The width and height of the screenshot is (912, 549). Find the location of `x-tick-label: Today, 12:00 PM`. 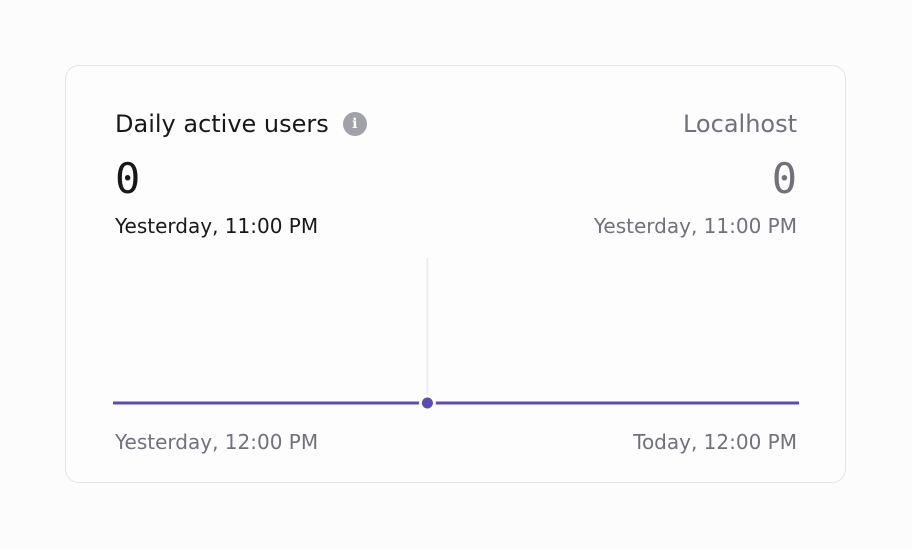

x-tick-label: Today, 12:00 PM is located at coordinates (715, 442).